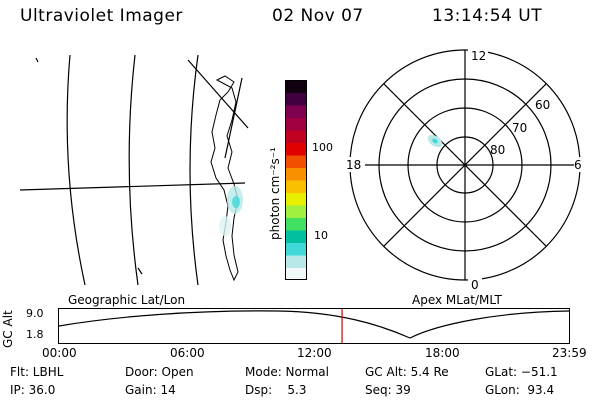  Describe the element at coordinates (353, 165) in the screenshot. I see `mlt-label-18: 18` at that location.